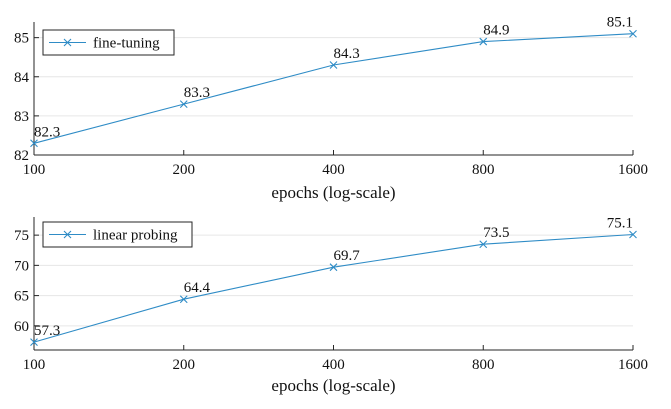 This screenshot has height=409, width=671. Describe the element at coordinates (620, 23) in the screenshot. I see `data-label: 85.1` at that location.